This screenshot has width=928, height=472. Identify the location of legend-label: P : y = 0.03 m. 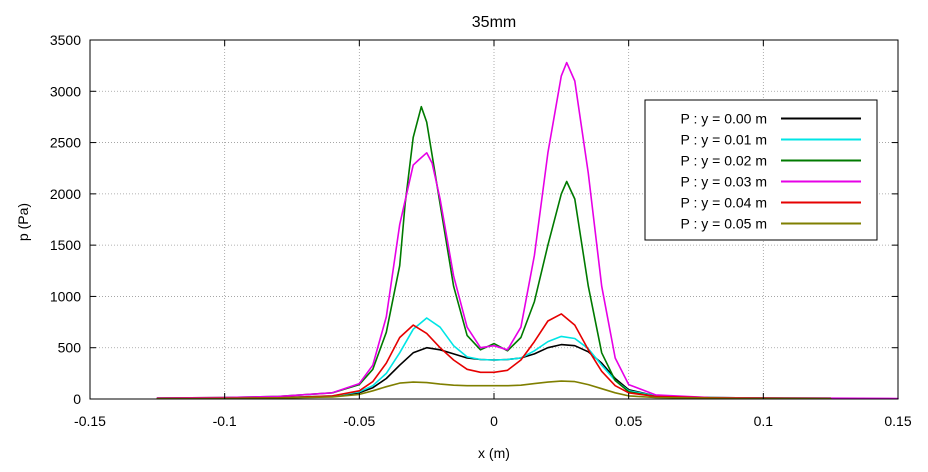
(723, 182).